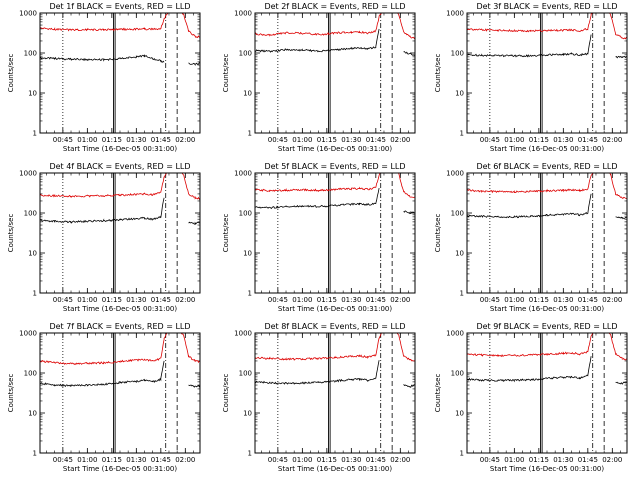 The image size is (640, 480). Describe the element at coordinates (334, 326) in the screenshot. I see `chart-title: Det 8f BLACK = Events, RED = LLD` at that location.